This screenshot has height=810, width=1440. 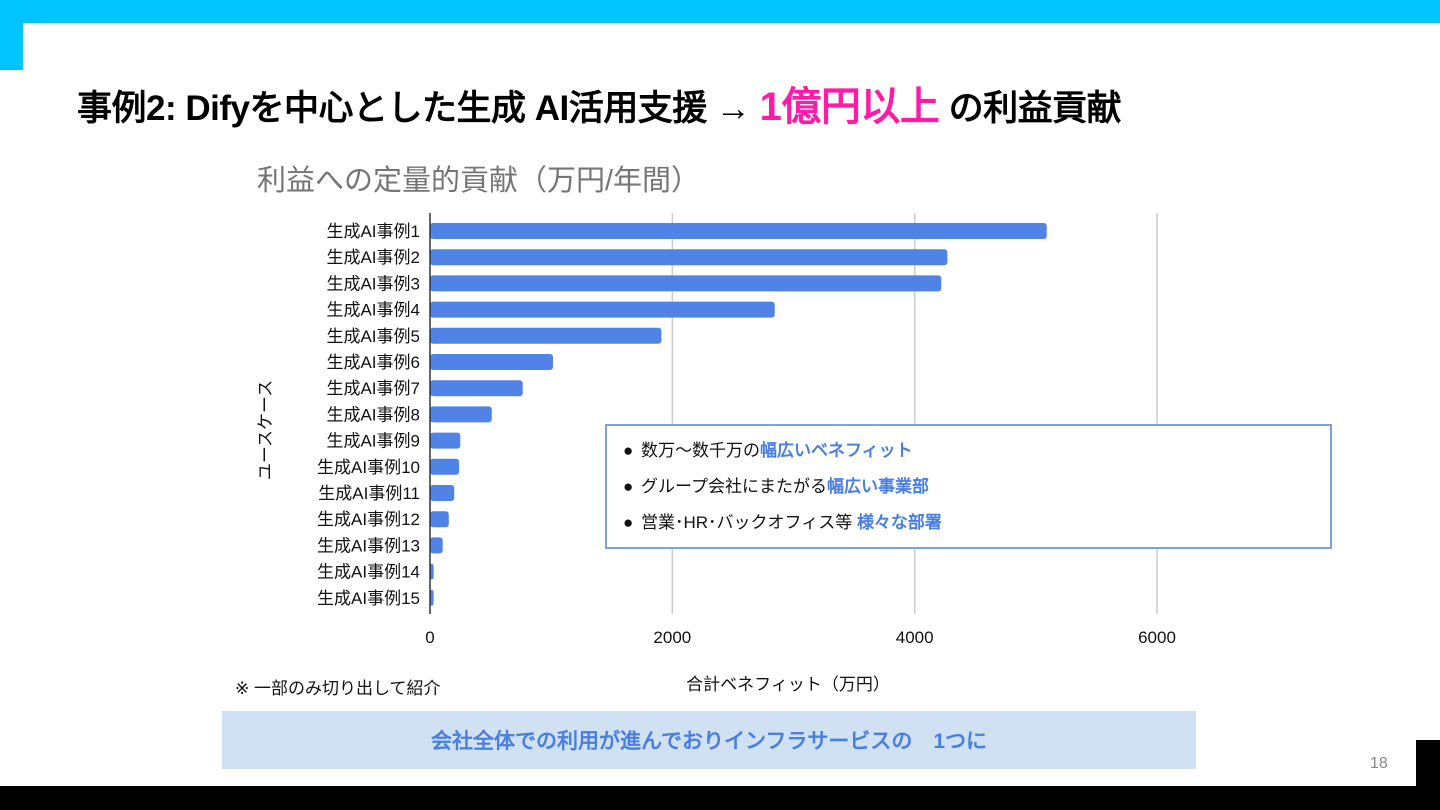 What do you see at coordinates (749, 522) in the screenshot?
I see `callout-text: 営業･HR･バックオフィス等` at bounding box center [749, 522].